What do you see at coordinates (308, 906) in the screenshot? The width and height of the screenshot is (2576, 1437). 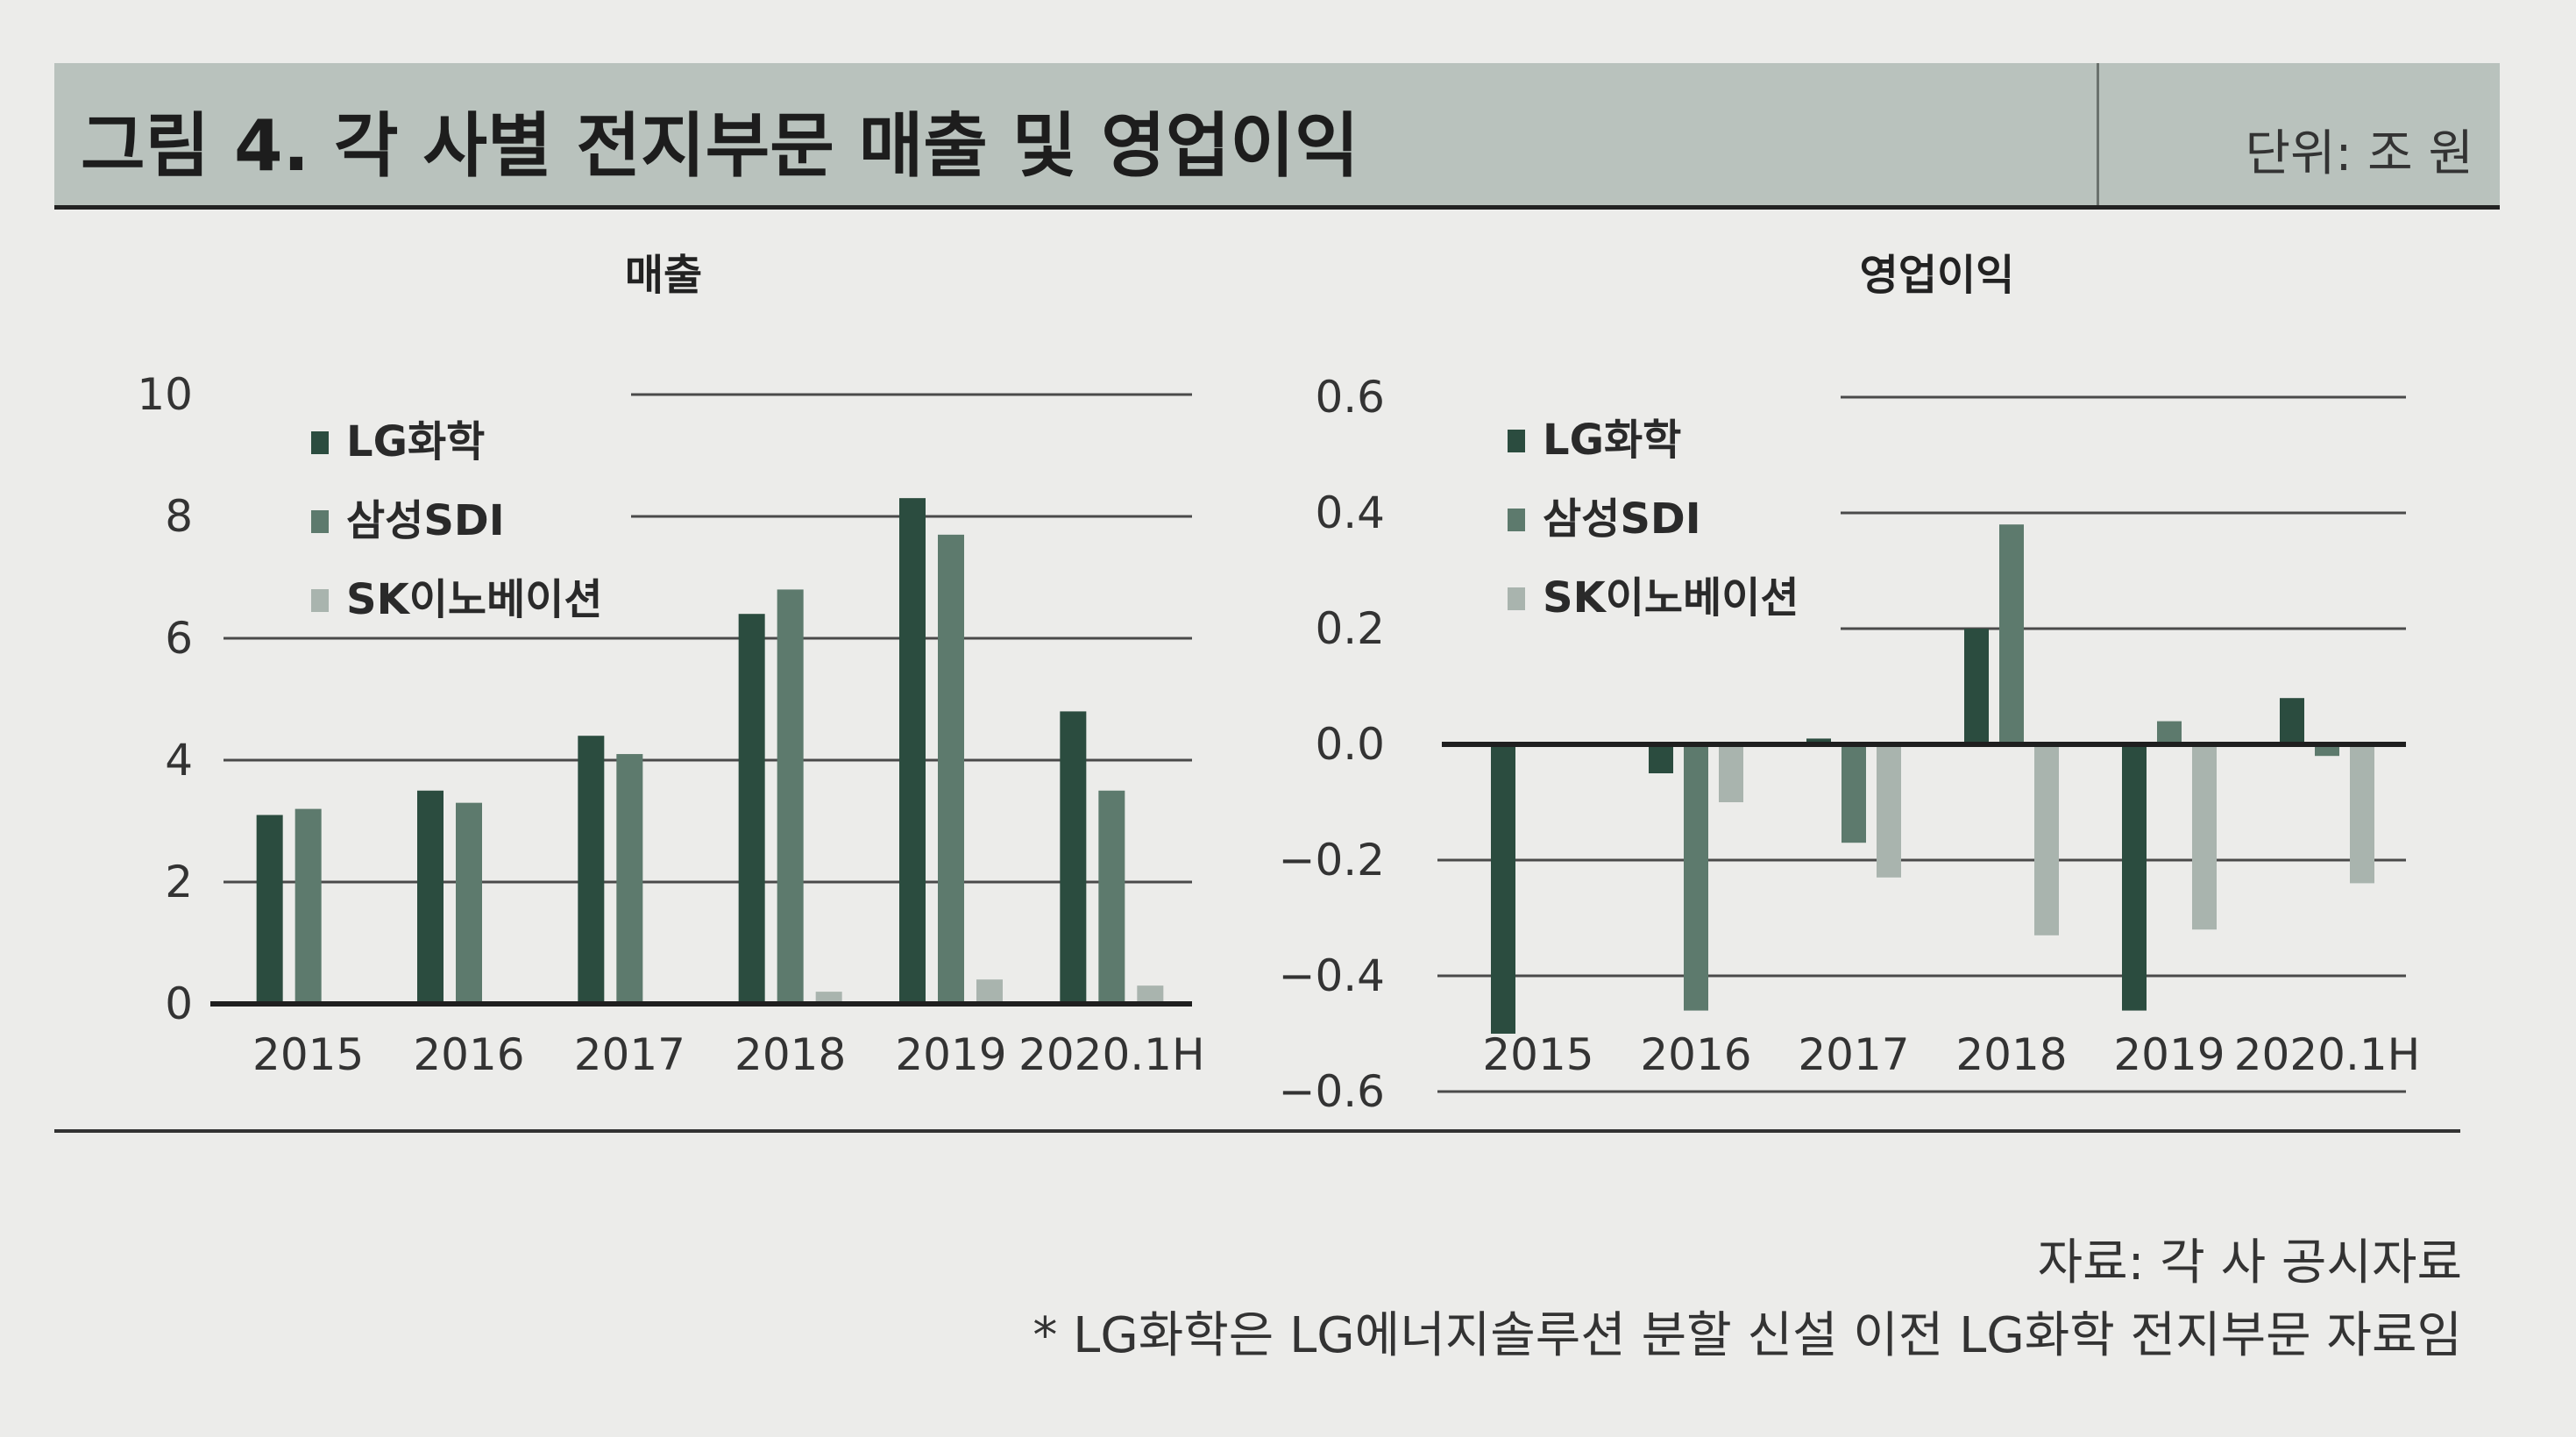 I see `bar-samsung-2015` at bounding box center [308, 906].